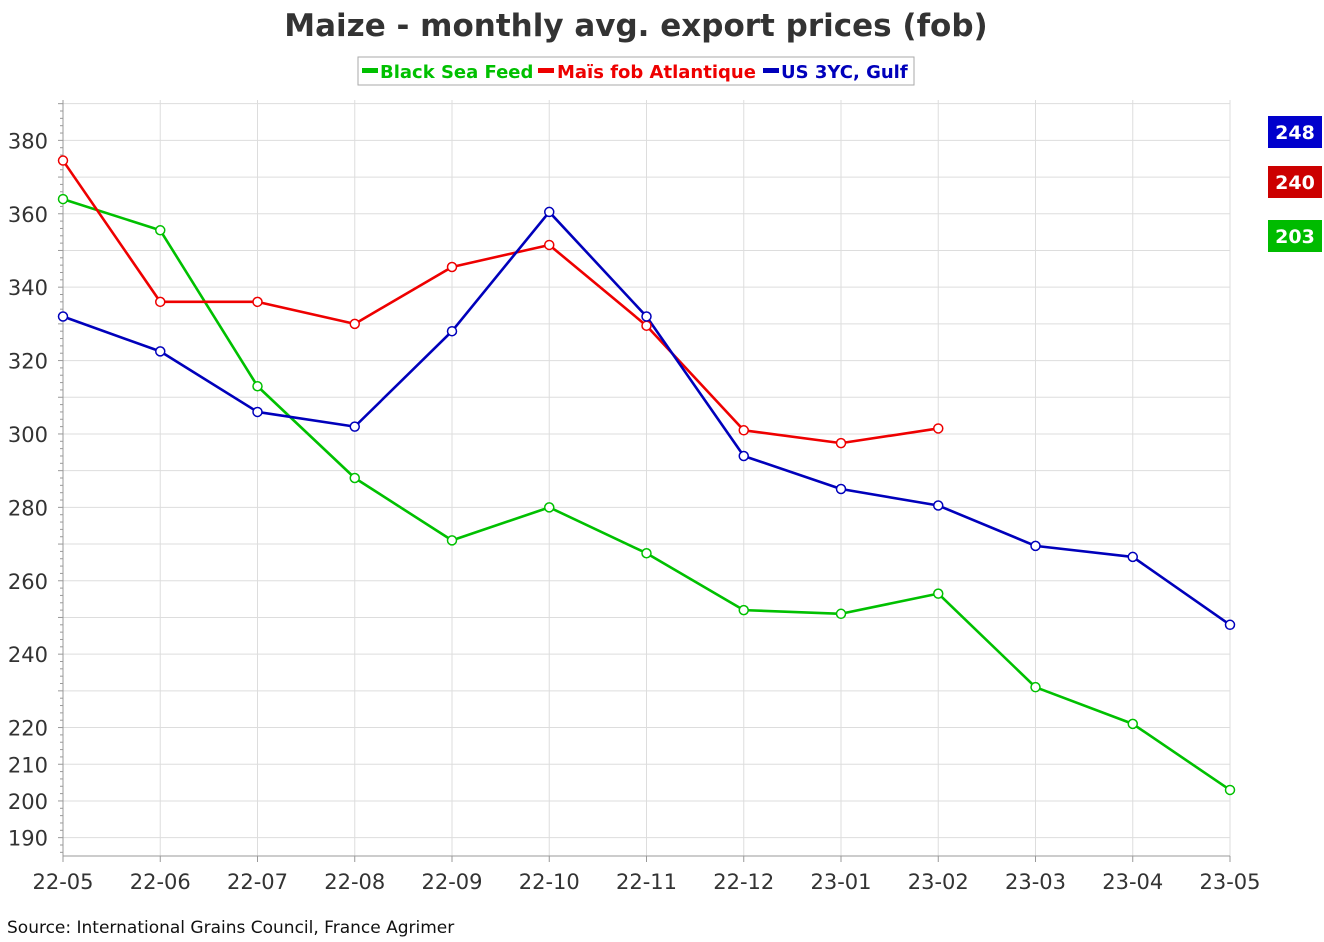  Describe the element at coordinates (938, 882) in the screenshot. I see `x-tick-label: 23-02` at that location.